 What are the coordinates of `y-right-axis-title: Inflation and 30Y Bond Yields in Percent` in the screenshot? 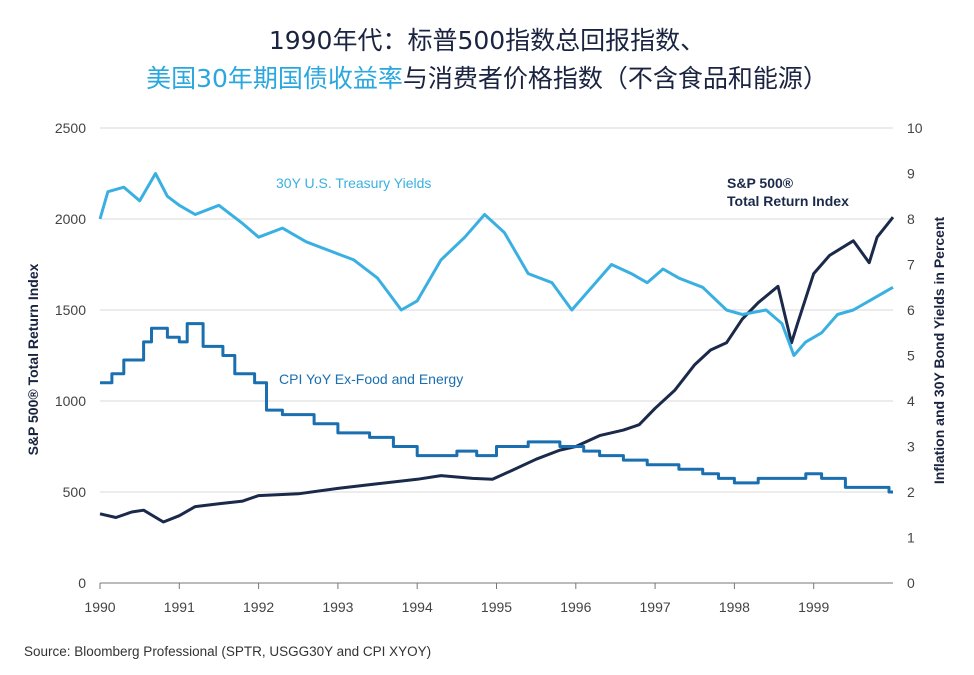 It's located at (939, 350).